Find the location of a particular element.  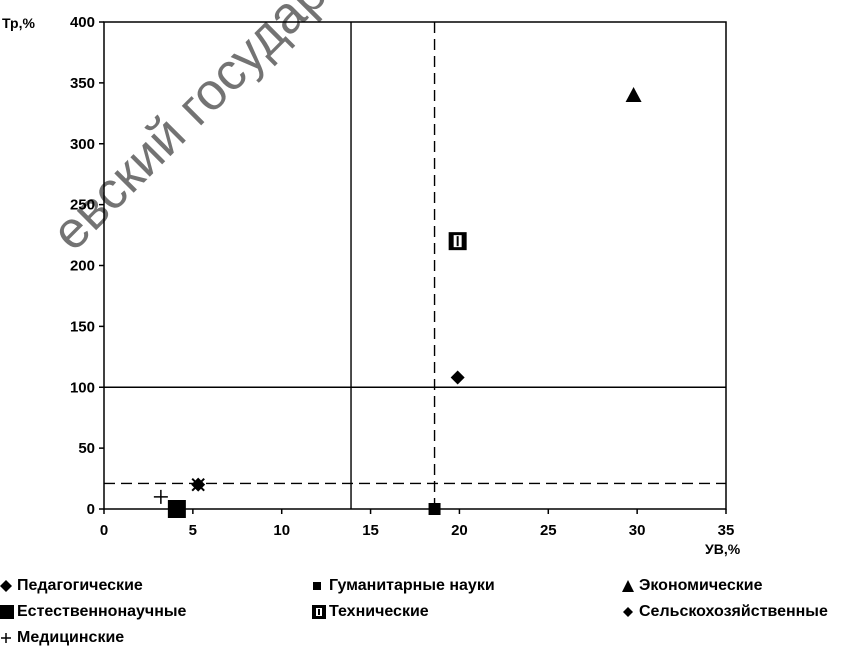

x-tick-label: 20 is located at coordinates (459, 530).